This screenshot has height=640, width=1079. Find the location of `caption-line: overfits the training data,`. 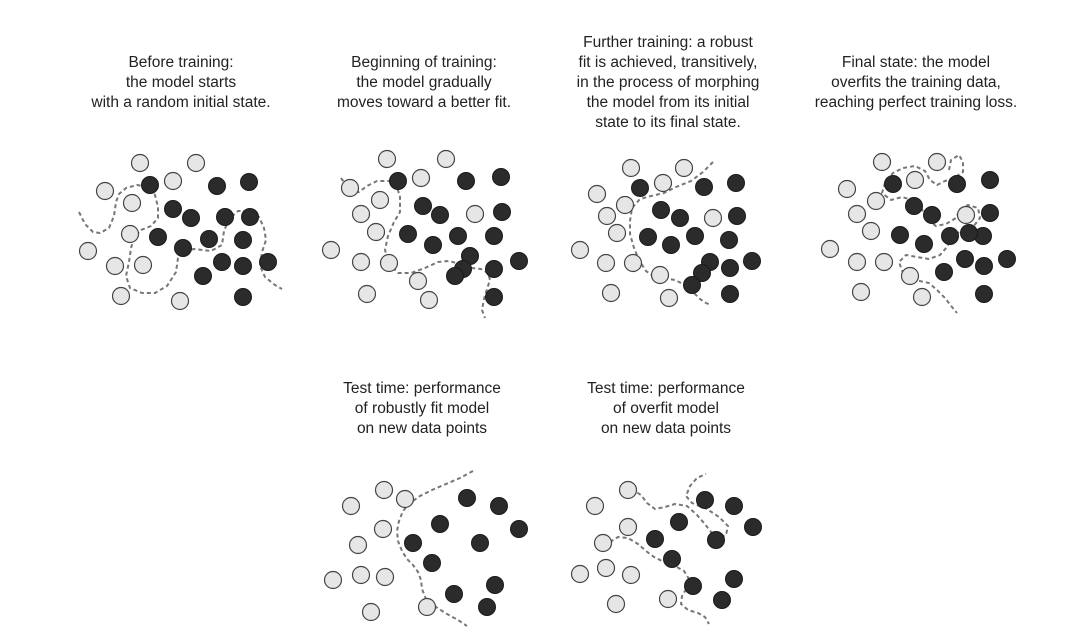

caption-line: overfits the training data, is located at coordinates (916, 82).